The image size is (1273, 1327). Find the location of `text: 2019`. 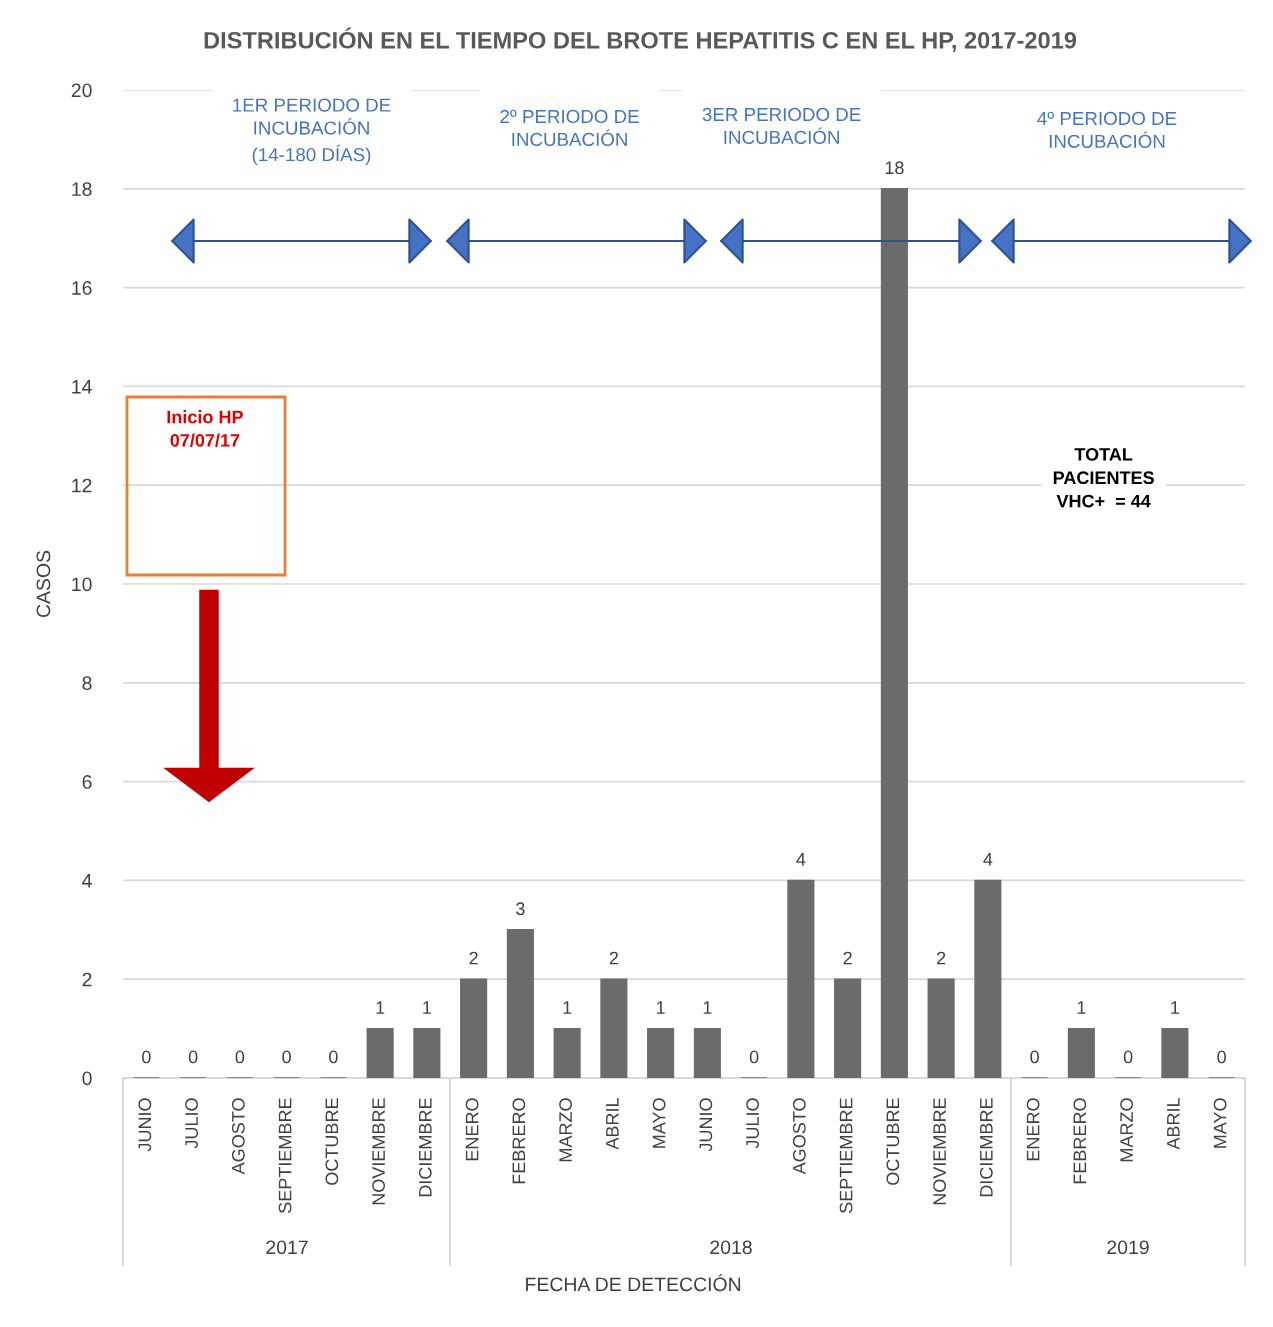

text: 2019 is located at coordinates (1128, 1247).